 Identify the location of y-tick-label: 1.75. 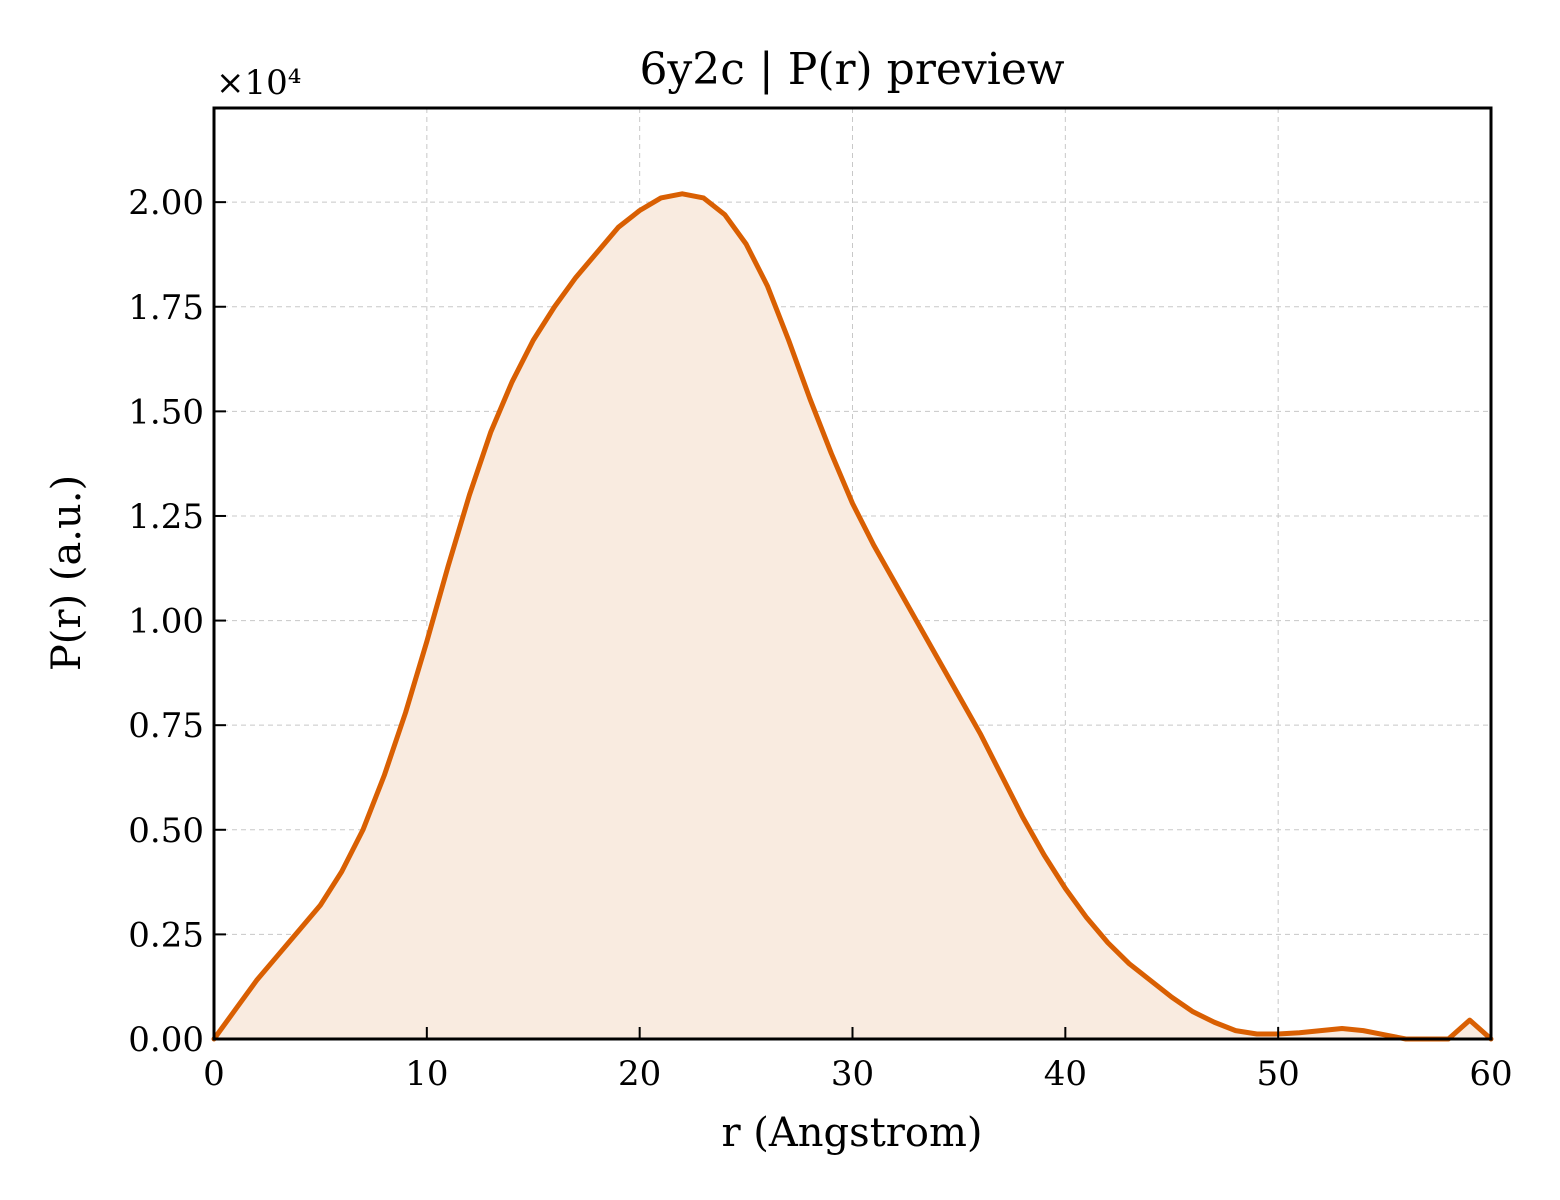
(166, 308).